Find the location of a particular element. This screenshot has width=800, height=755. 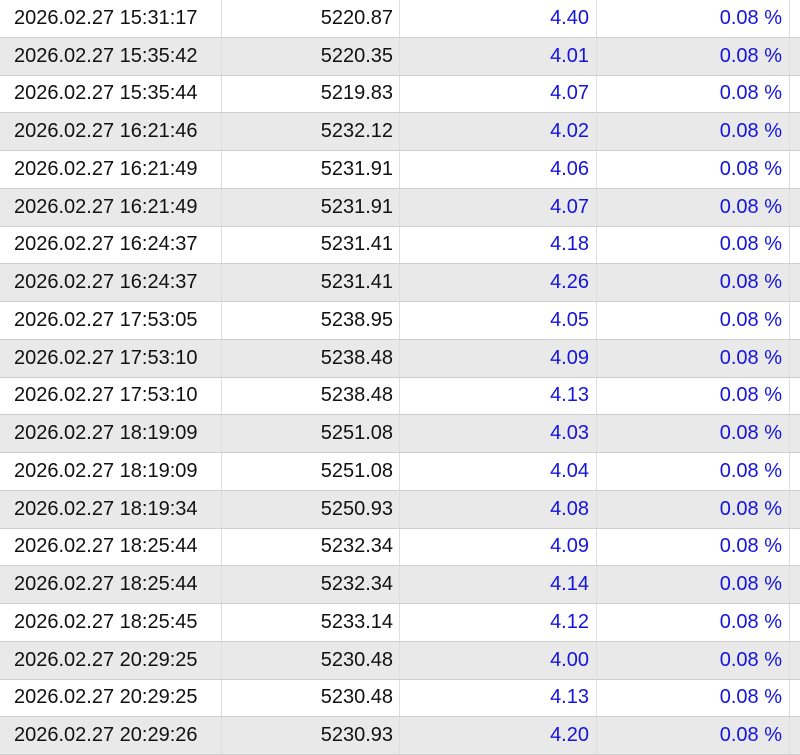

table-row: 2026.02.27 15:31:17 5220.87 4.40 0.08 % is located at coordinates (400, 19).